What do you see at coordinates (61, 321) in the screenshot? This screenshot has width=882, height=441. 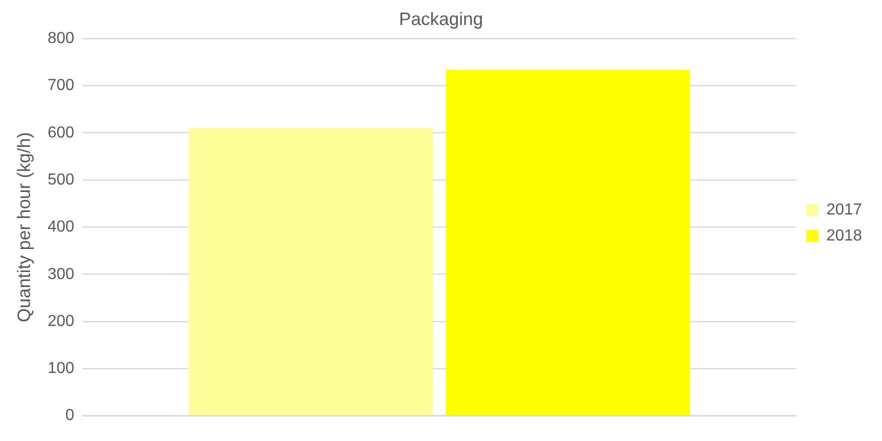 I see `y-tick-label: 200` at bounding box center [61, 321].